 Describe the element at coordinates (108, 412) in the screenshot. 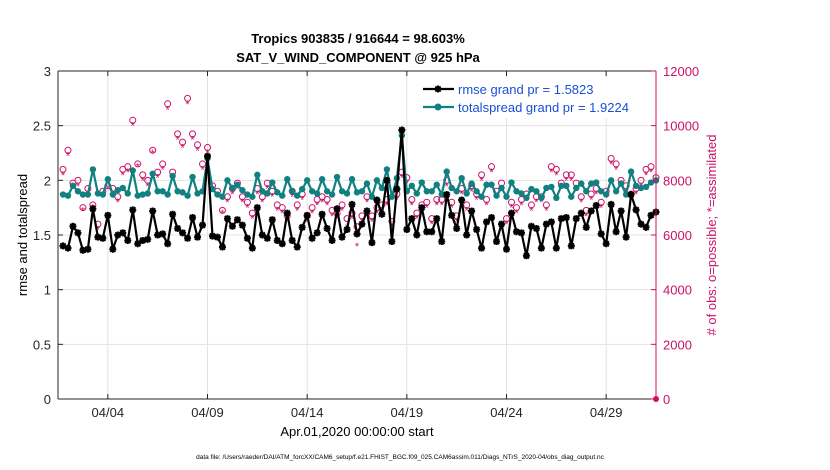

I see `x-tick-label: 04/04` at that location.